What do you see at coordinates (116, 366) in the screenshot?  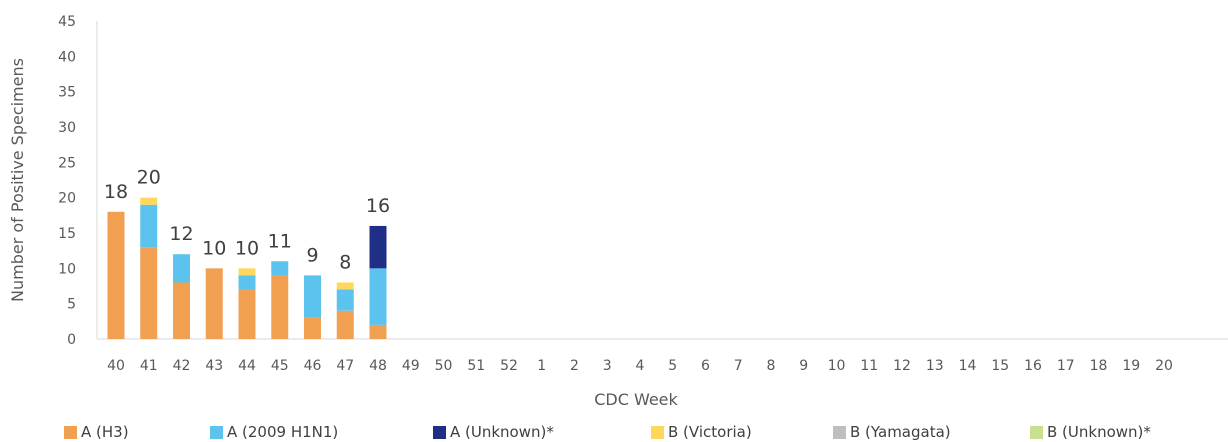 I see `x-tick-label: 40` at bounding box center [116, 366].